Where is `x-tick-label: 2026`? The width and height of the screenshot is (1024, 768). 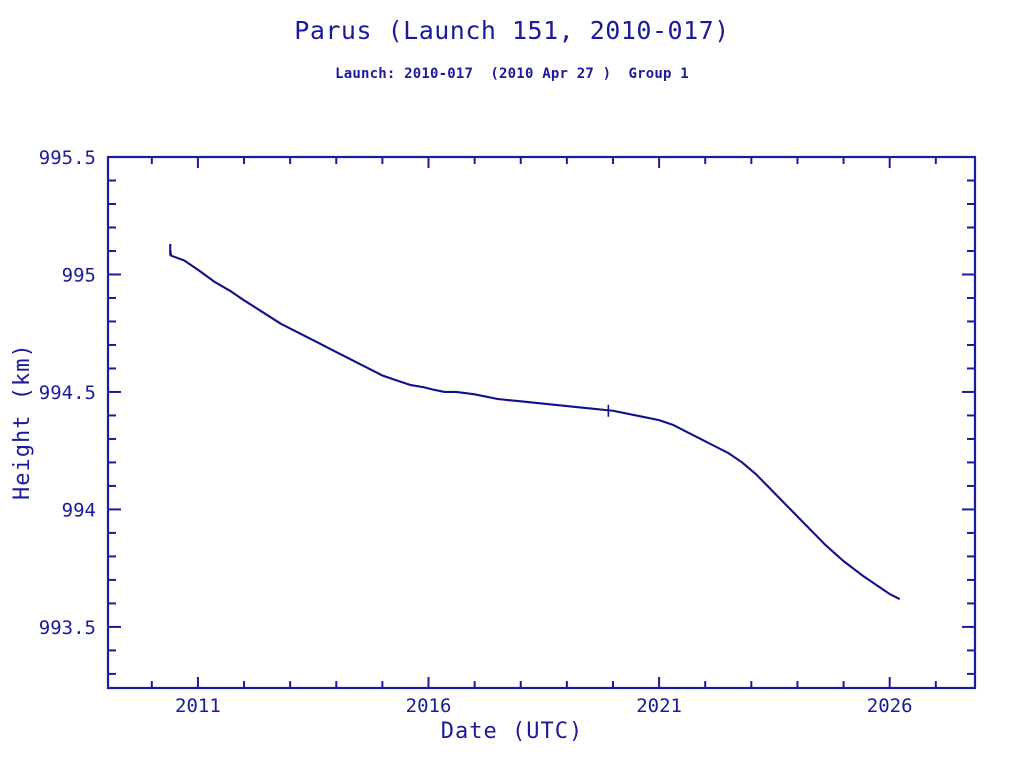
x-tick-label: 2026 is located at coordinates (890, 706).